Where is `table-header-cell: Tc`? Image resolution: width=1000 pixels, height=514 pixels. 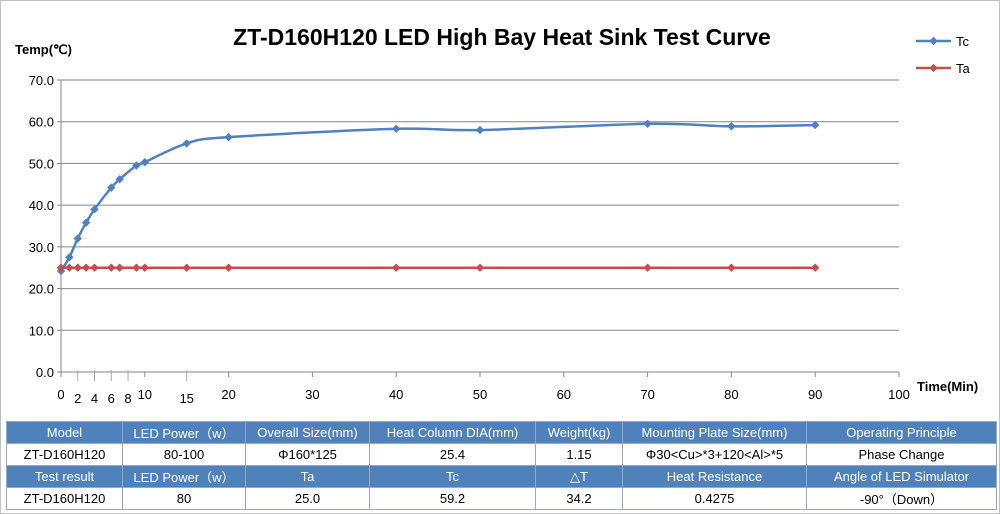 table-header-cell: Tc is located at coordinates (452, 476).